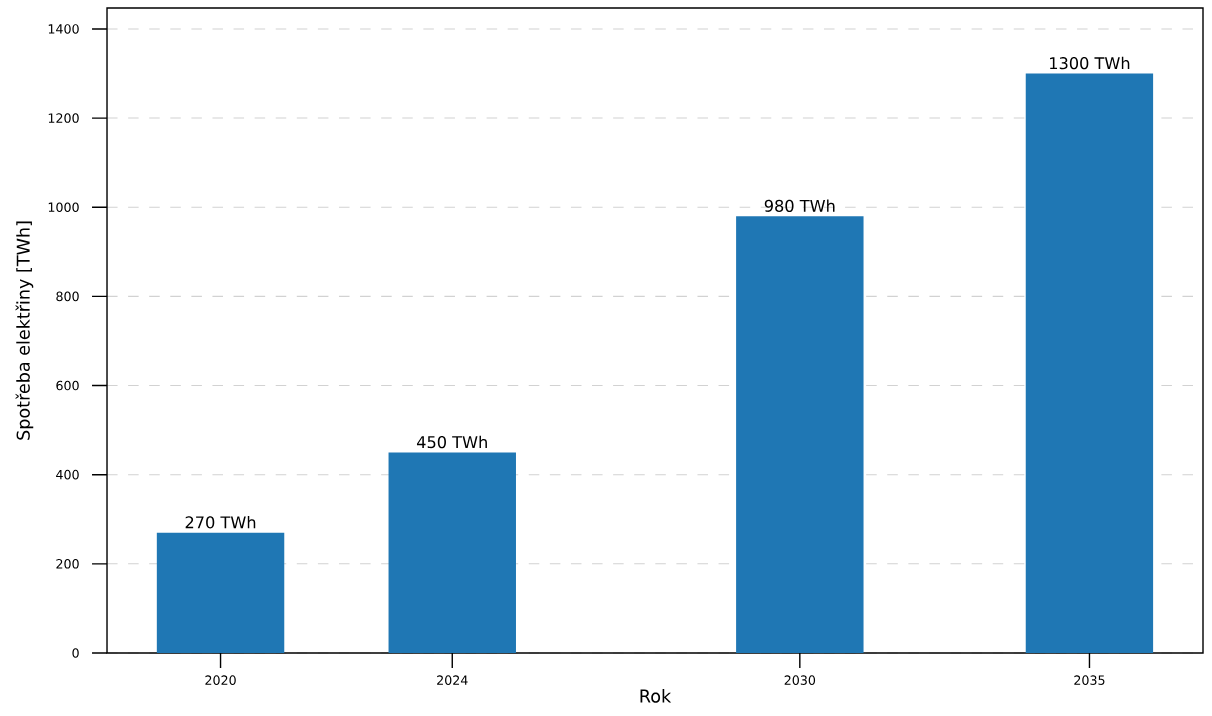 This screenshot has height=716, width=1212. I want to click on y-tick-label: 800, so click(67, 296).